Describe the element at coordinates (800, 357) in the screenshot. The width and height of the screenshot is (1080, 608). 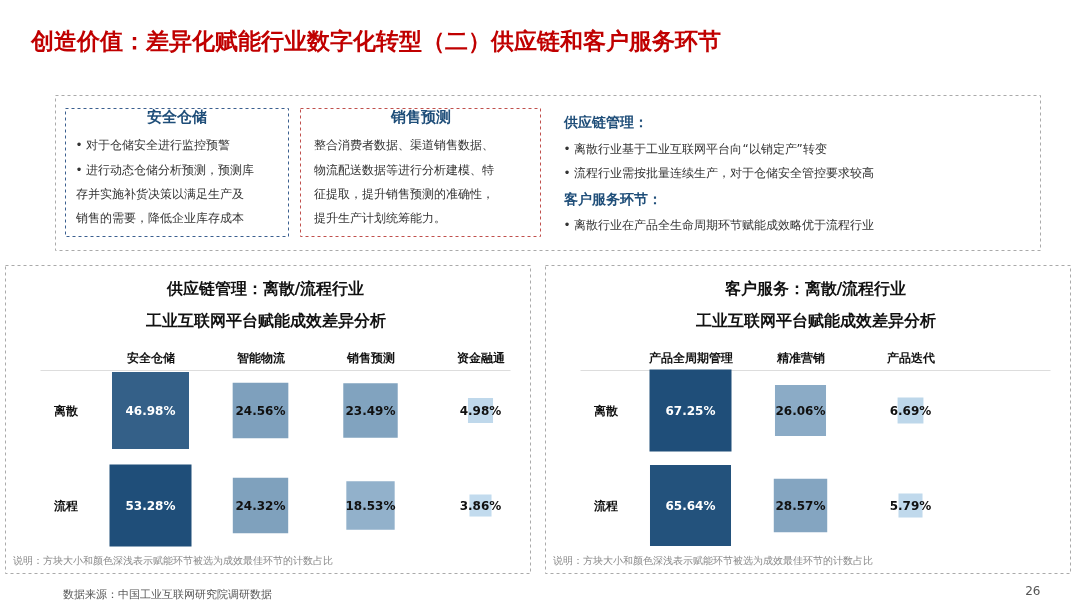
I see `x-tick-label: 精准营销` at that location.